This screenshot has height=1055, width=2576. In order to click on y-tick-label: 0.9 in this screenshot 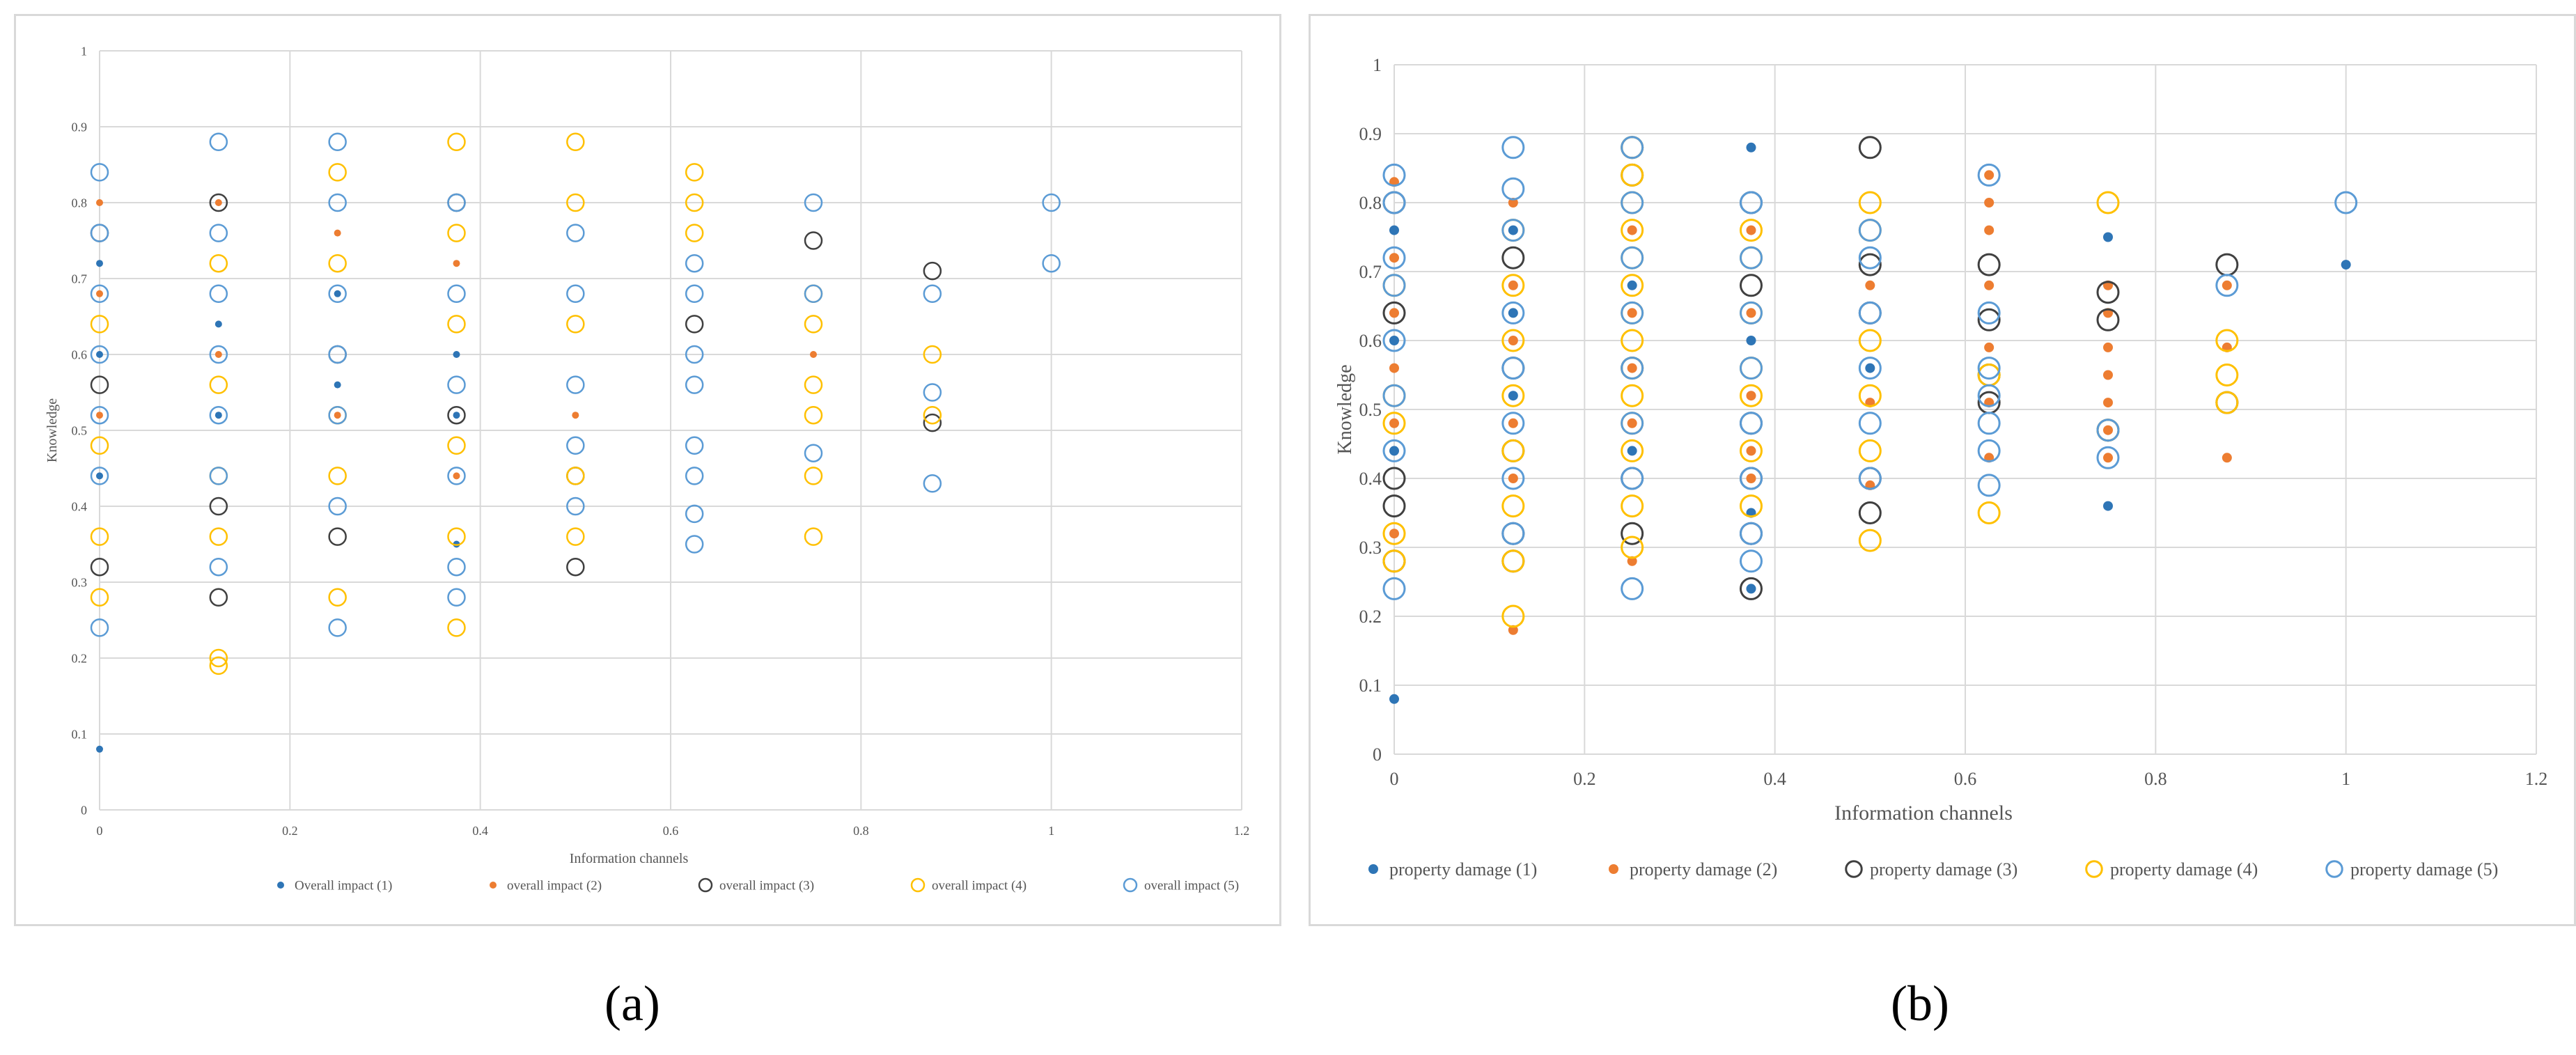, I will do `click(80, 127)`.